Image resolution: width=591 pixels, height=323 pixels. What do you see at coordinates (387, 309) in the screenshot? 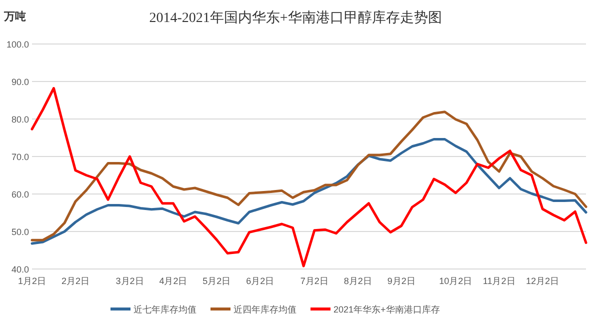
I see `legend-label: 2021年华东+华南港口库存` at bounding box center [387, 309].